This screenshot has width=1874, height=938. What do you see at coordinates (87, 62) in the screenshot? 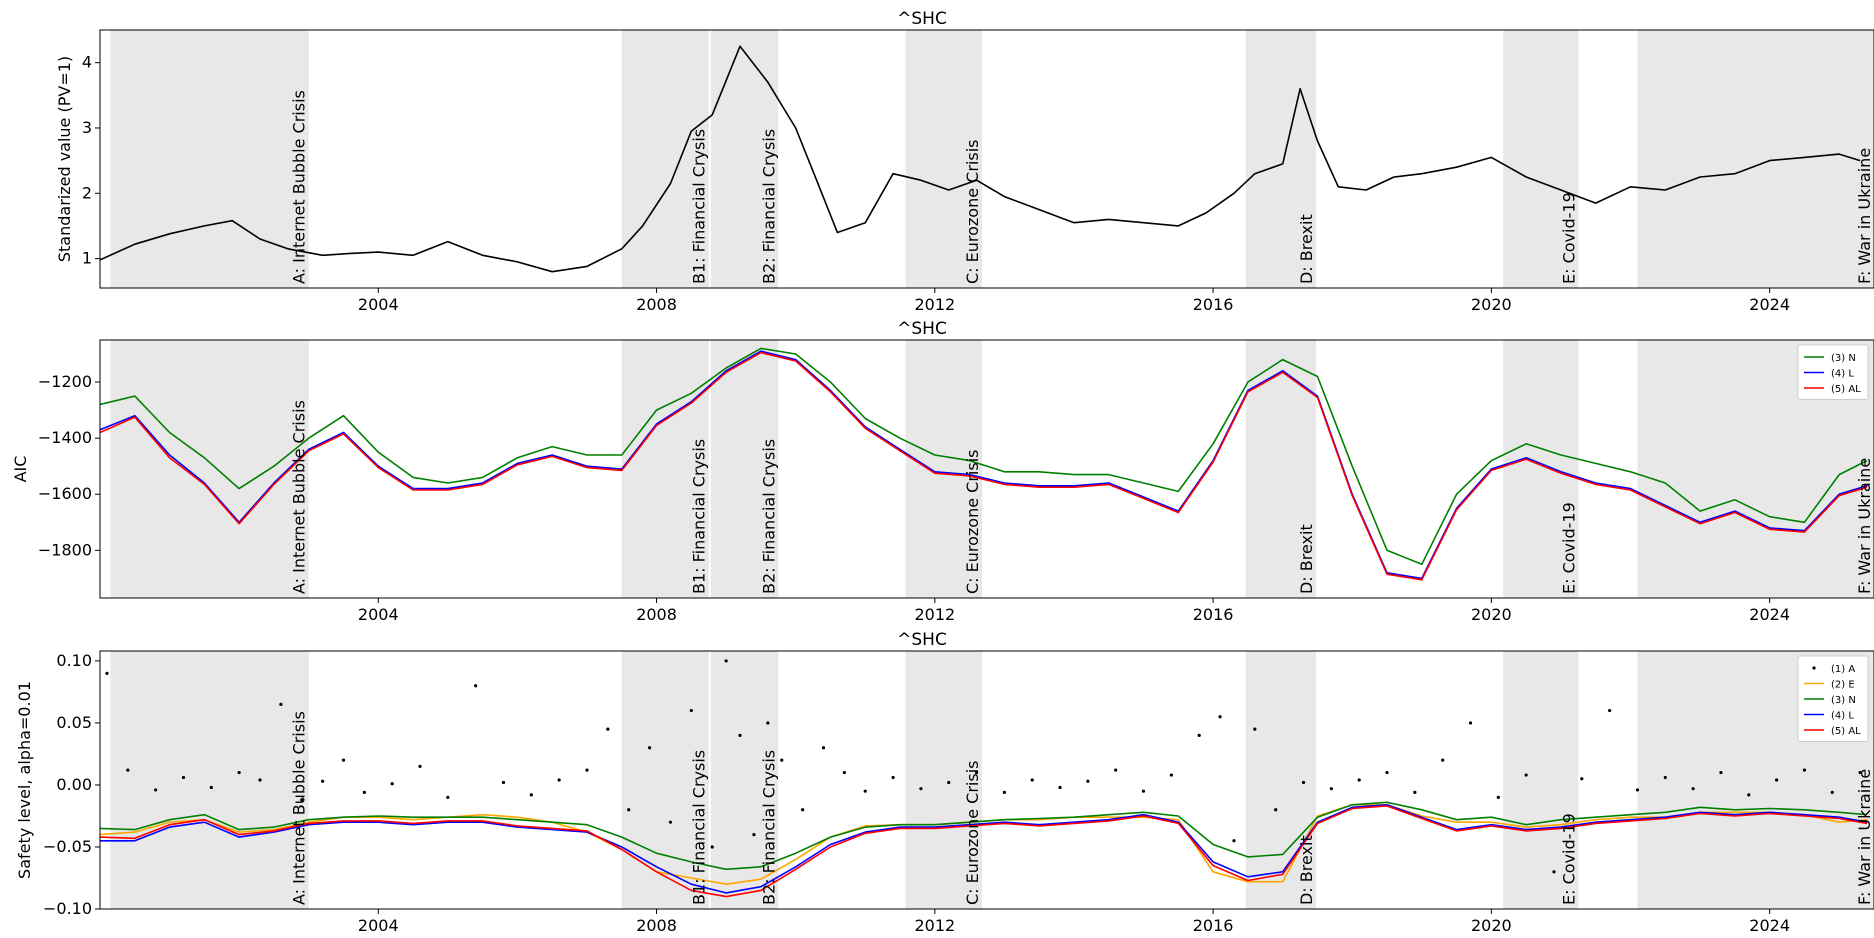
I see `y-tick-label: 4` at bounding box center [87, 62].